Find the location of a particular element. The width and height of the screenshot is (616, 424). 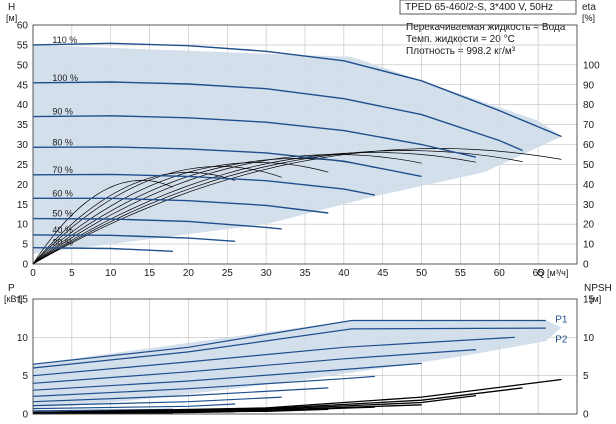

x-tick-label: 5 is located at coordinates (72, 273).